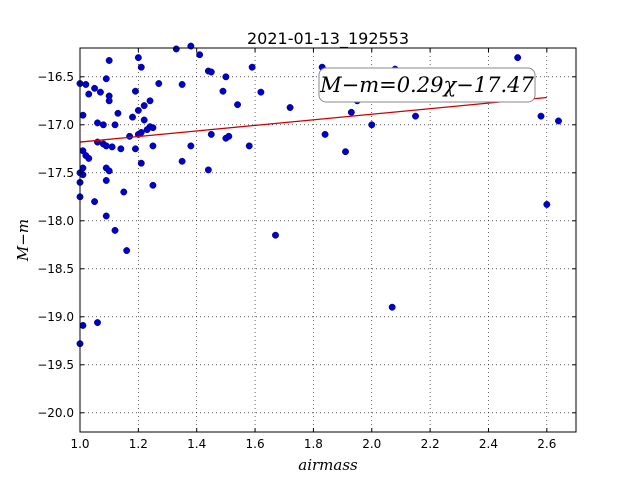  I want to click on fit-equation-frame, so click(427, 85).